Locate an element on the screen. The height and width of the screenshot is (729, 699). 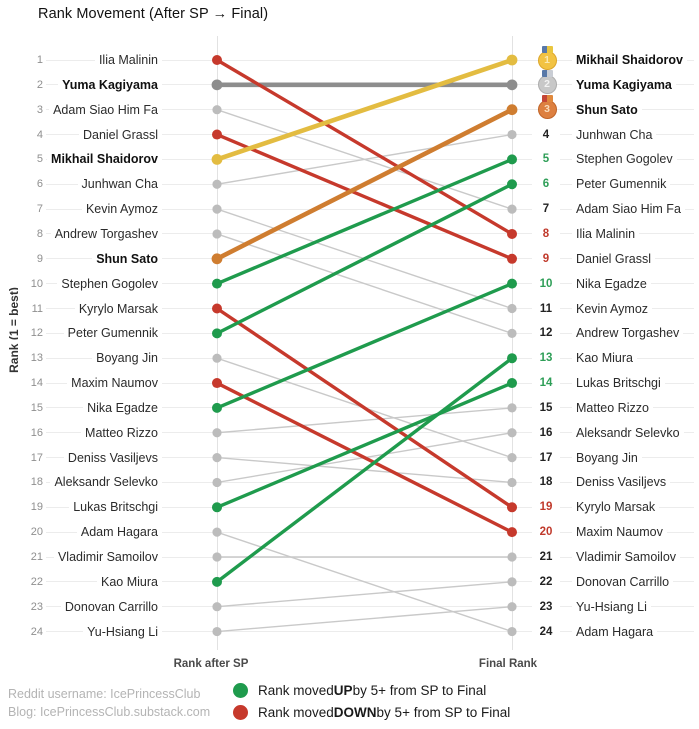
medal-ribbon is located at coordinates (547, 99).